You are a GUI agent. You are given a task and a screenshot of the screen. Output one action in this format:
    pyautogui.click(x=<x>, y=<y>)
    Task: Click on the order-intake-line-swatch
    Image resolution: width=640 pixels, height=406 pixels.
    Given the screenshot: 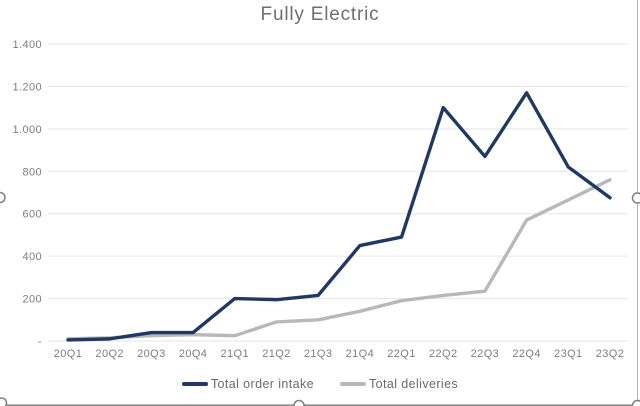 What is the action you would take?
    pyautogui.click(x=194, y=384)
    